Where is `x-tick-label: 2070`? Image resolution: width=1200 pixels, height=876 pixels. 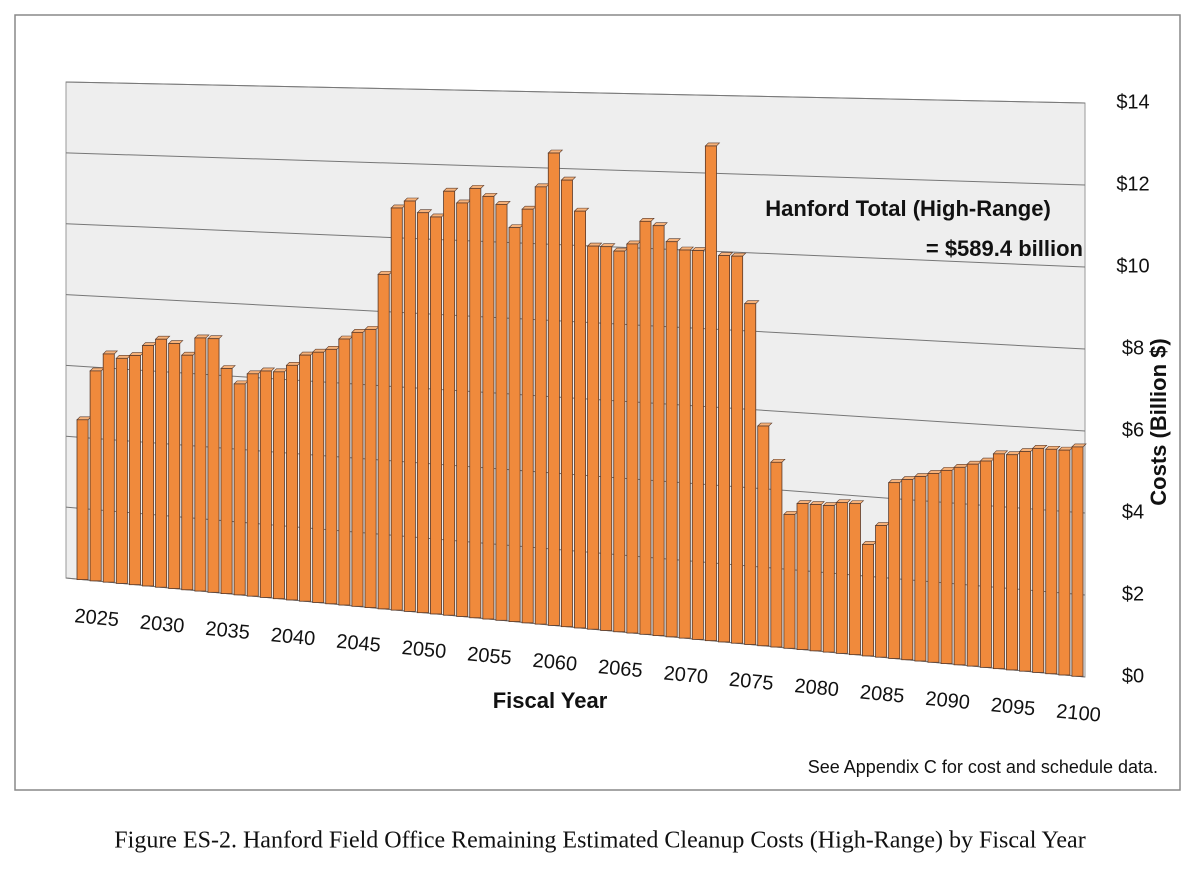
x-tick-label: 2070 is located at coordinates (686, 675).